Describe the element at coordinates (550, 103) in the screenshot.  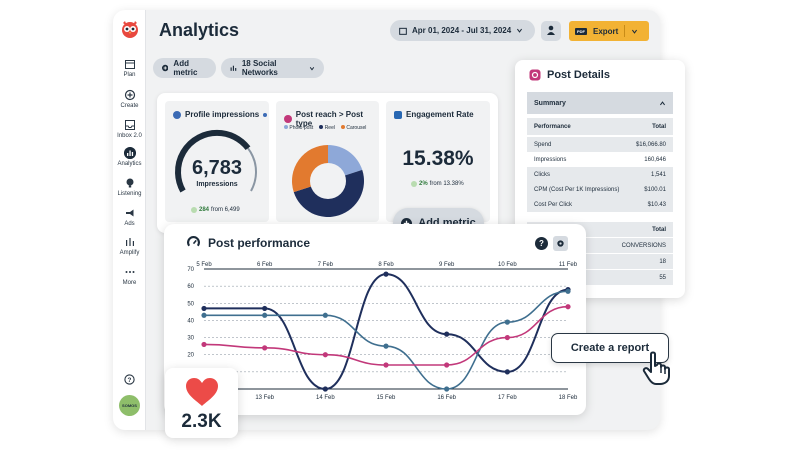
I see `summary-label: Summary` at that location.